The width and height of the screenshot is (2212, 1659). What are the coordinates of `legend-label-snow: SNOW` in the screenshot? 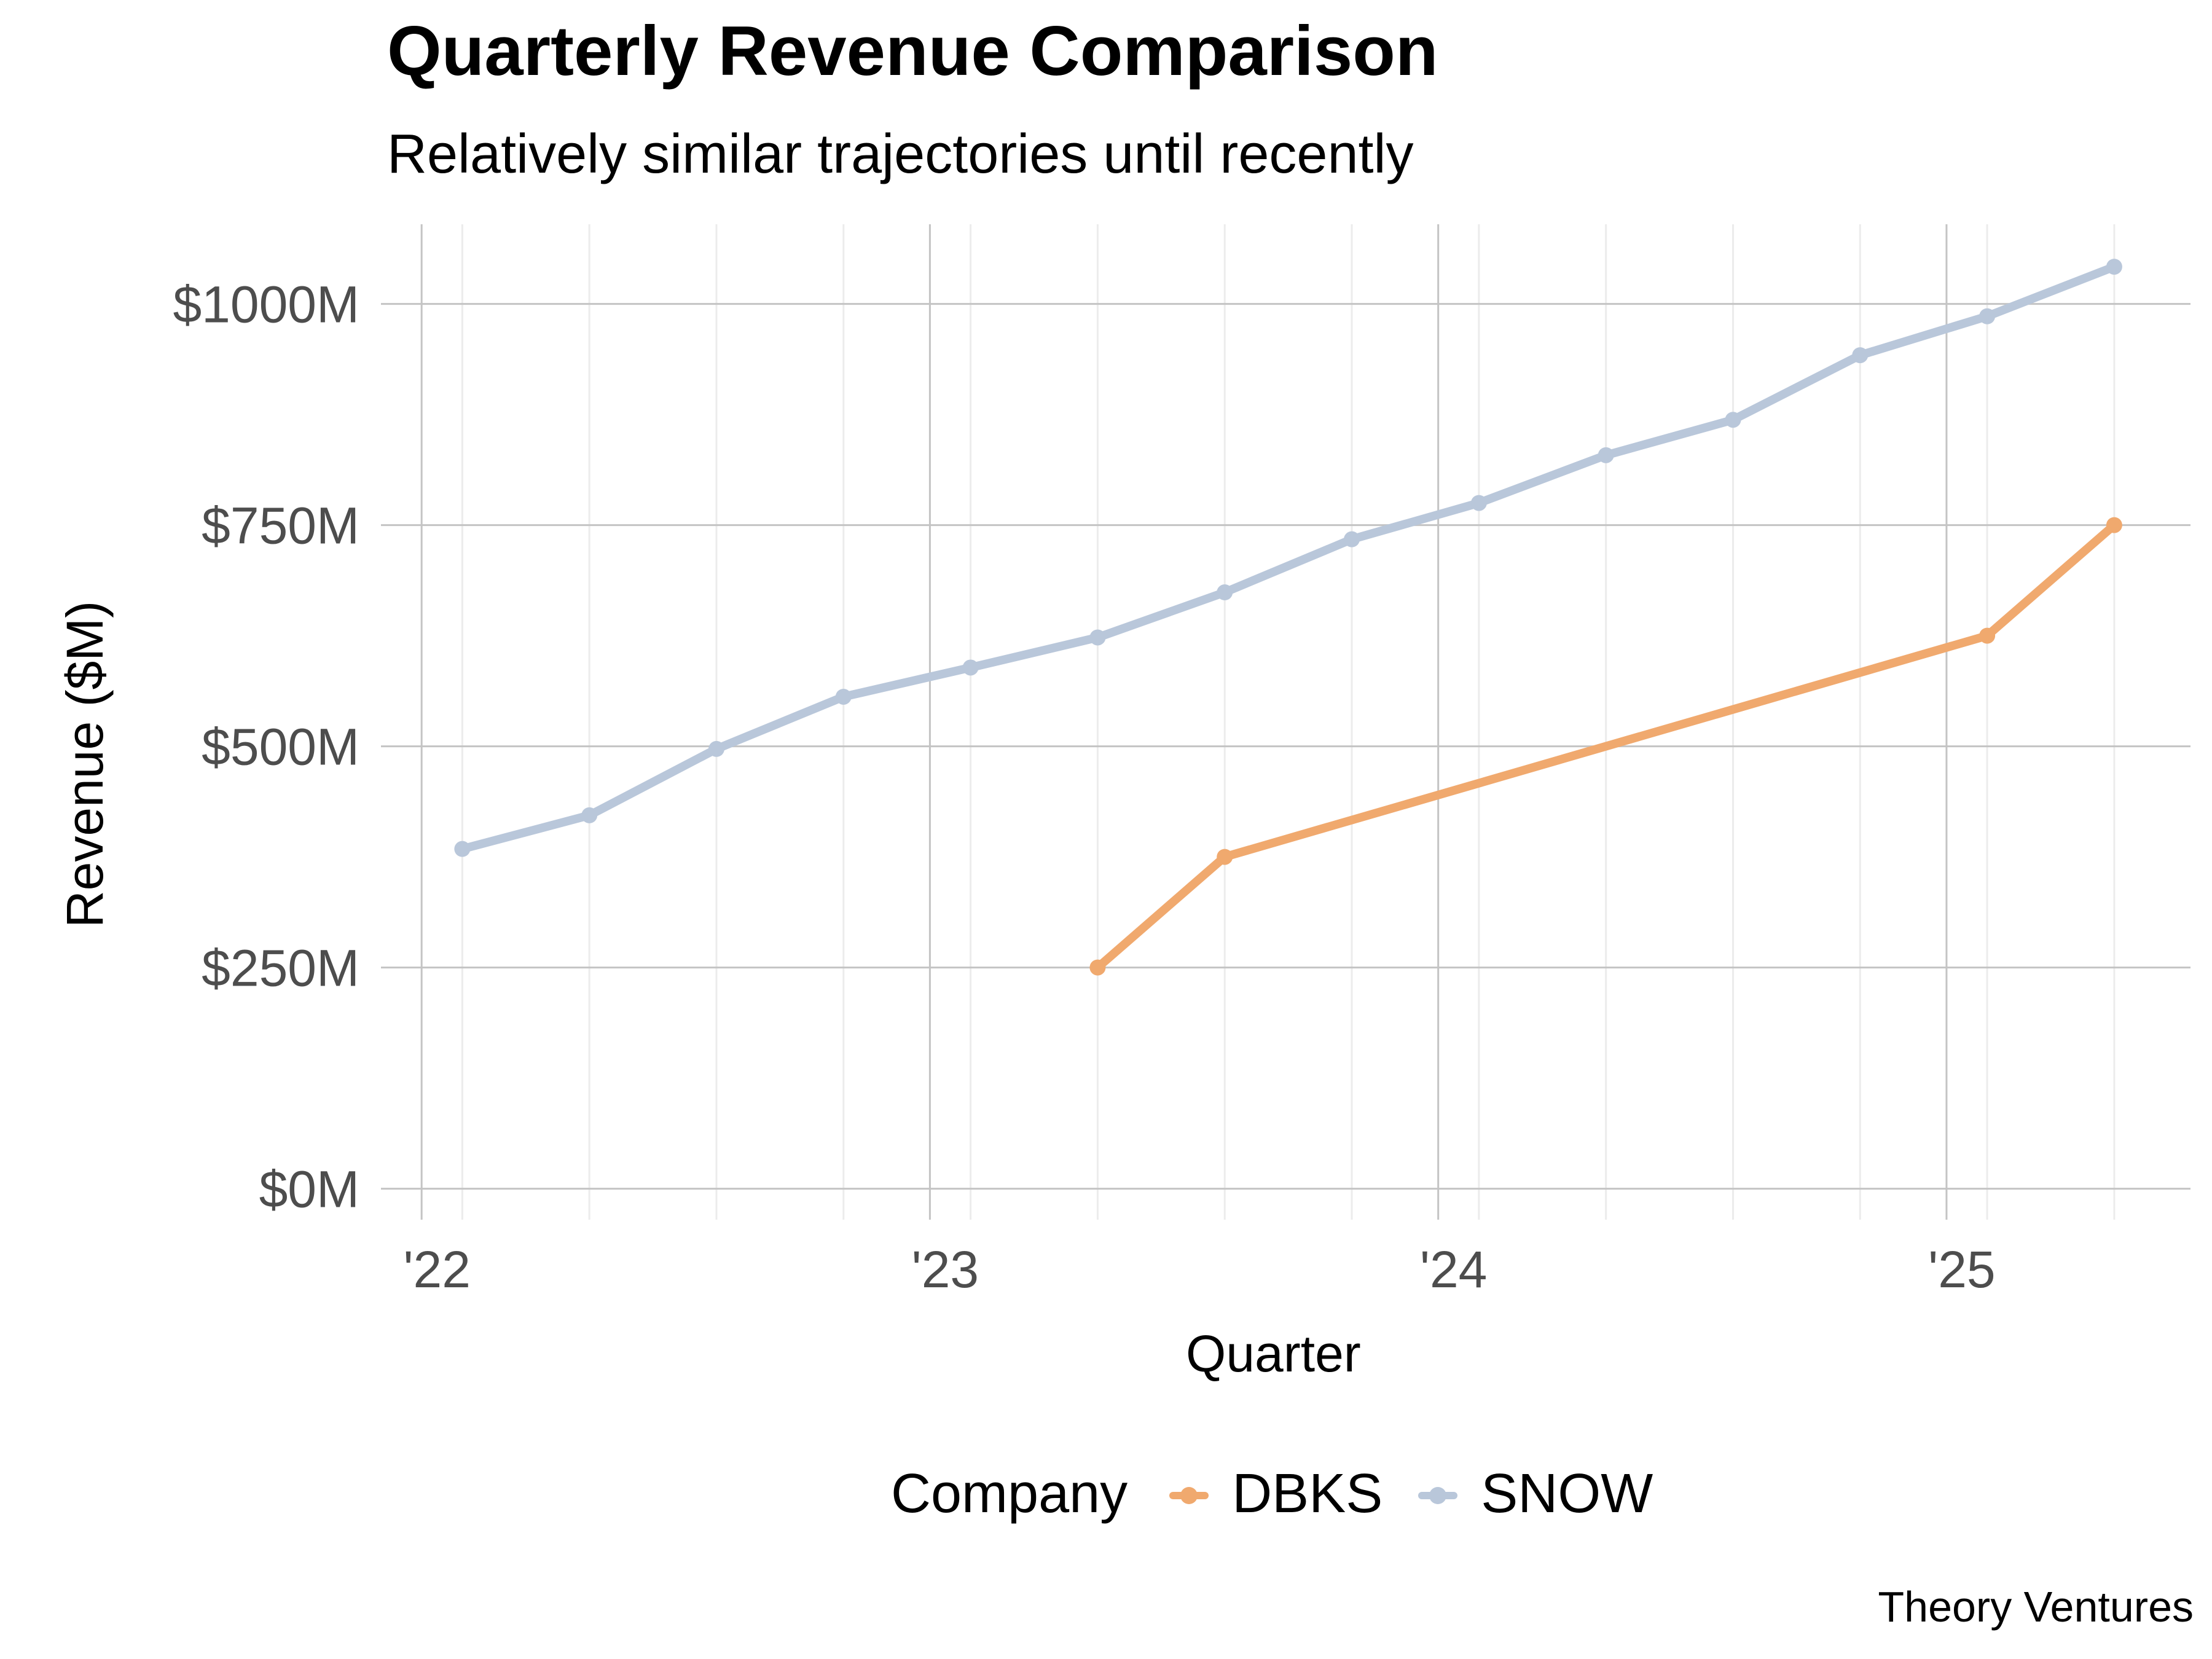 It's located at (1567, 1493).